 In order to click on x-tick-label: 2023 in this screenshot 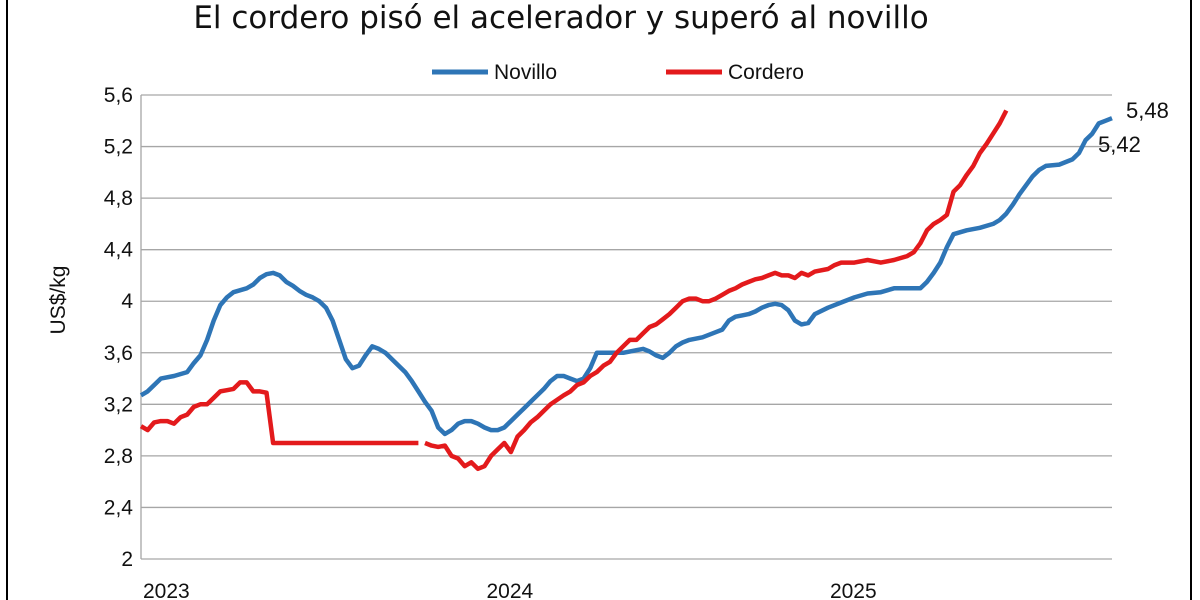, I will do `click(166, 590)`.